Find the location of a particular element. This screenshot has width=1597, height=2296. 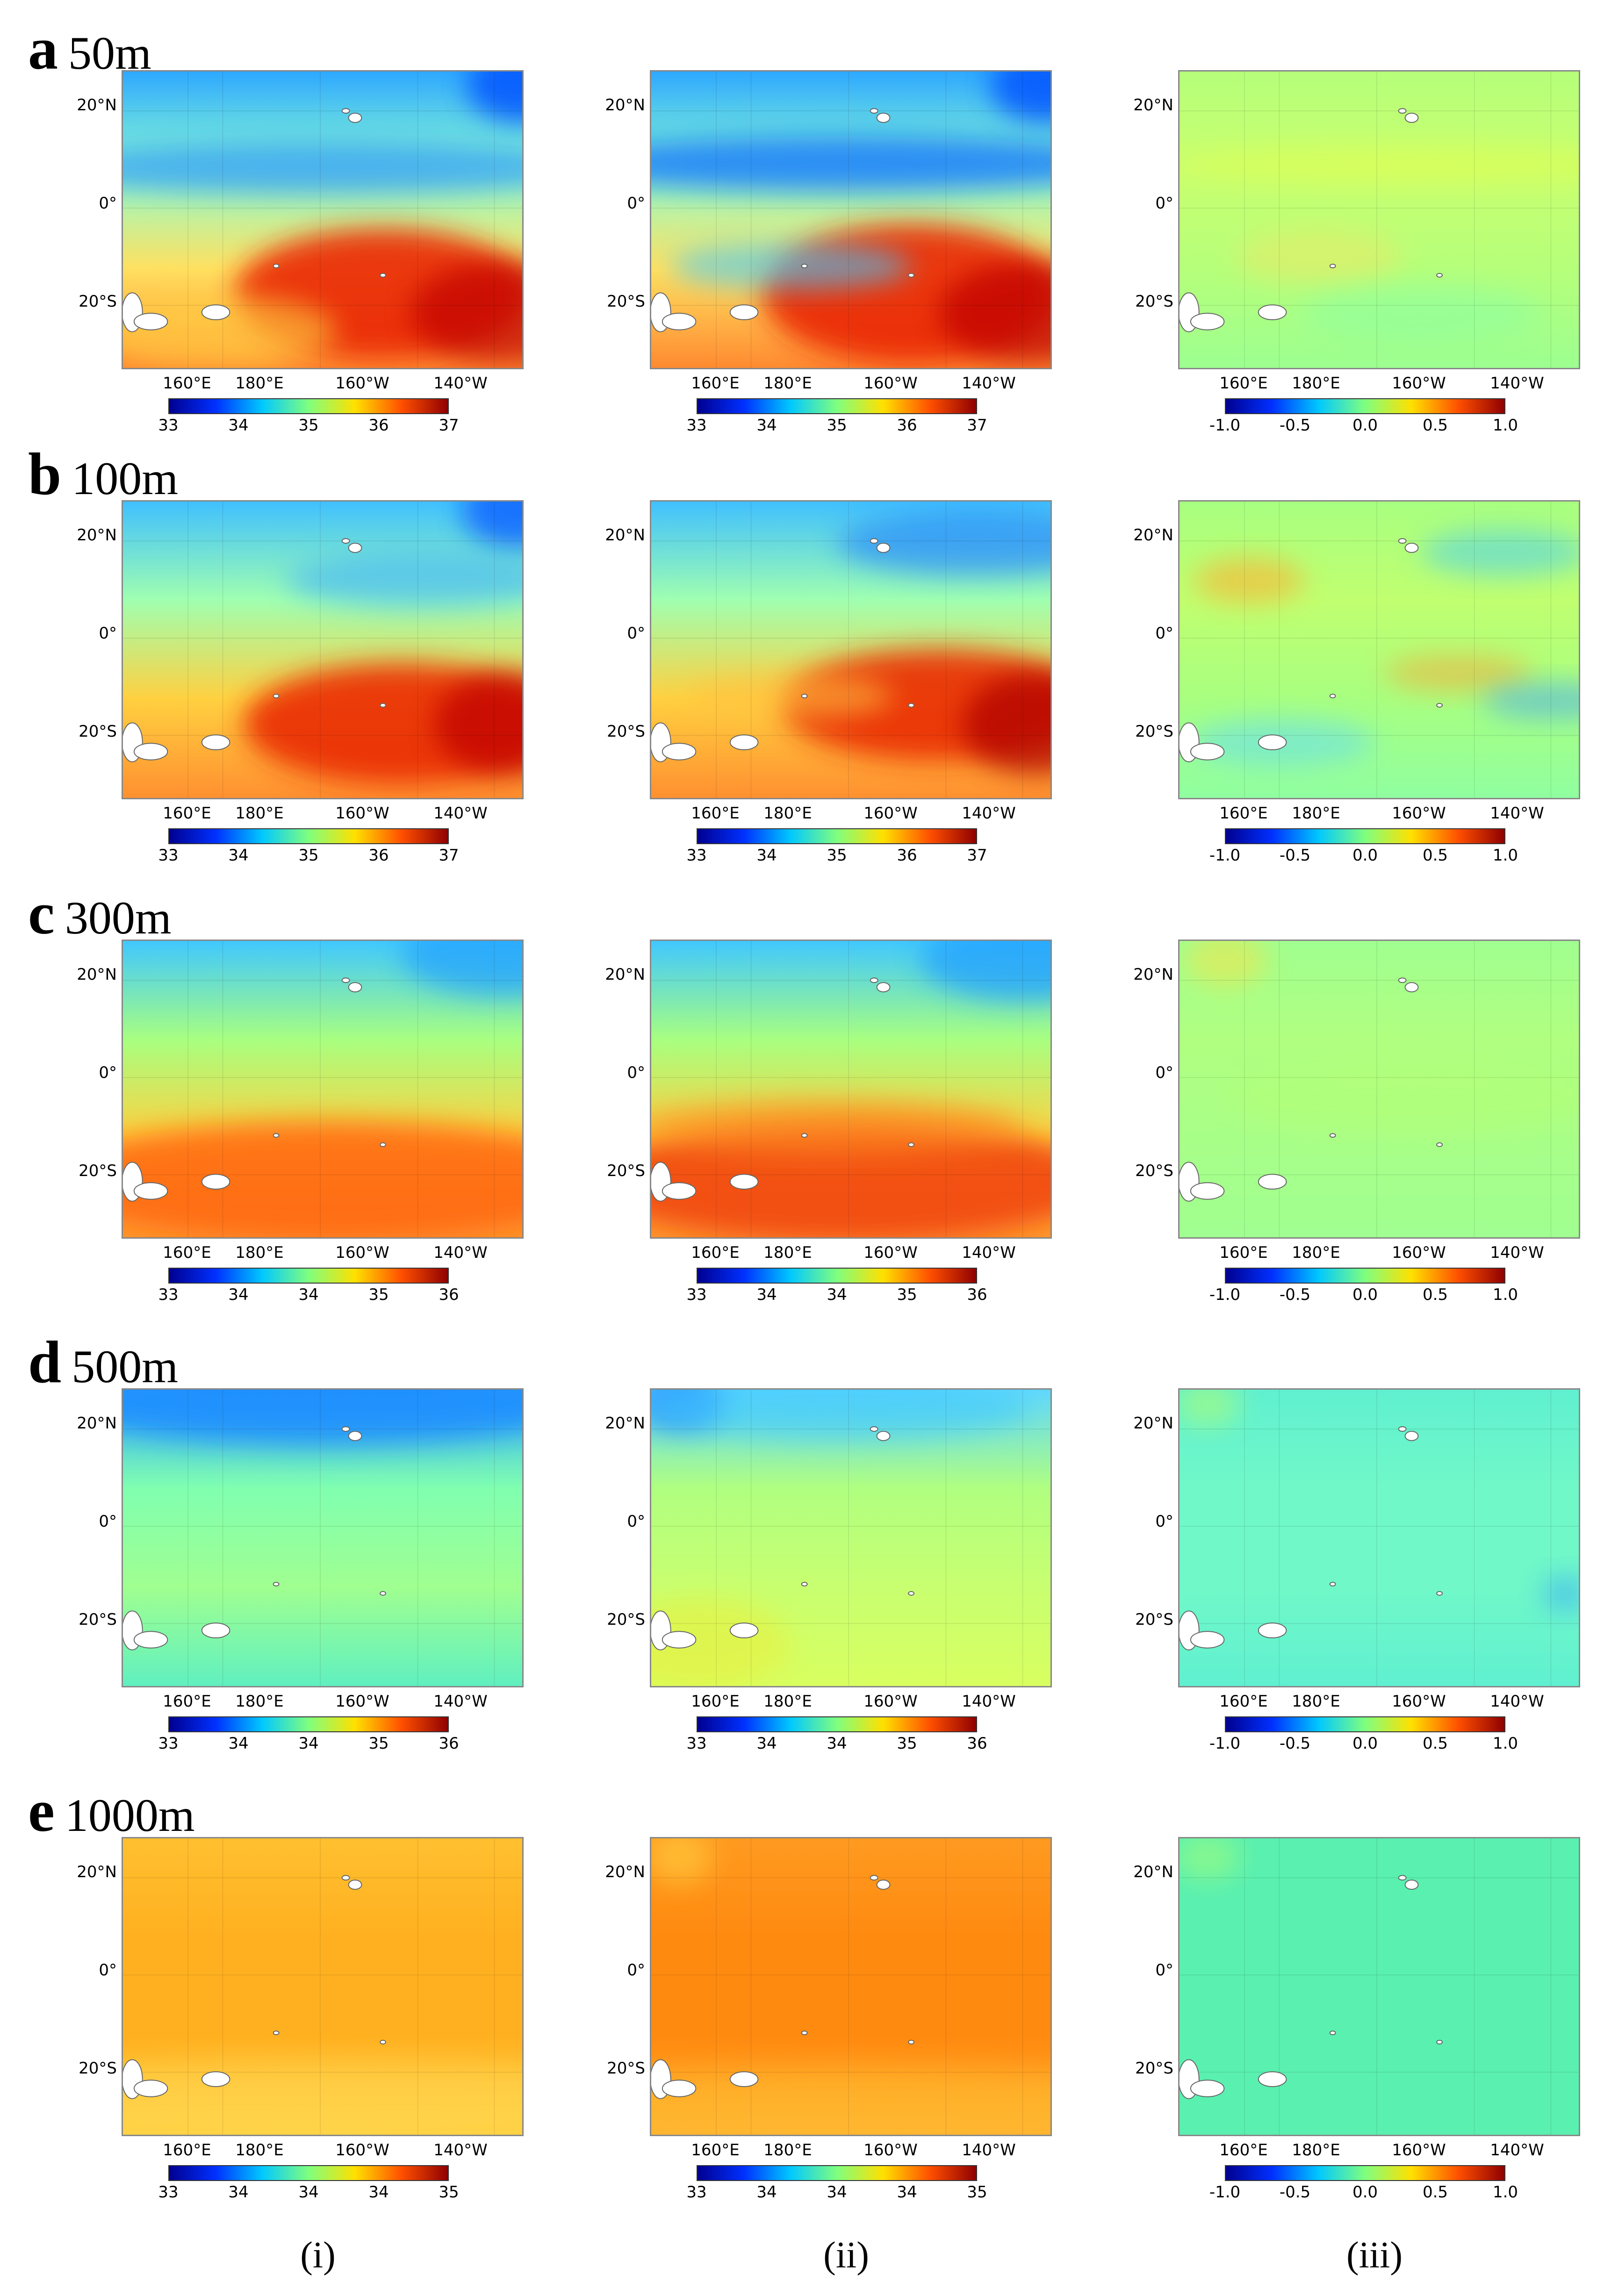

colorbar-tick-label: 0.0 is located at coordinates (1365, 2192).